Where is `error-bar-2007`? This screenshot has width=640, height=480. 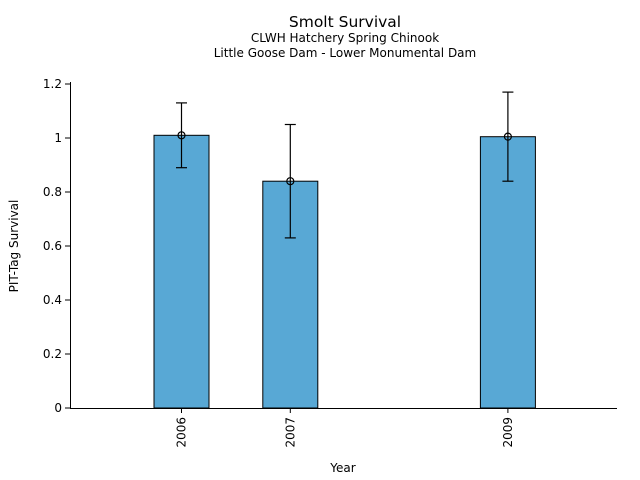 error-bar-2007 is located at coordinates (290, 181).